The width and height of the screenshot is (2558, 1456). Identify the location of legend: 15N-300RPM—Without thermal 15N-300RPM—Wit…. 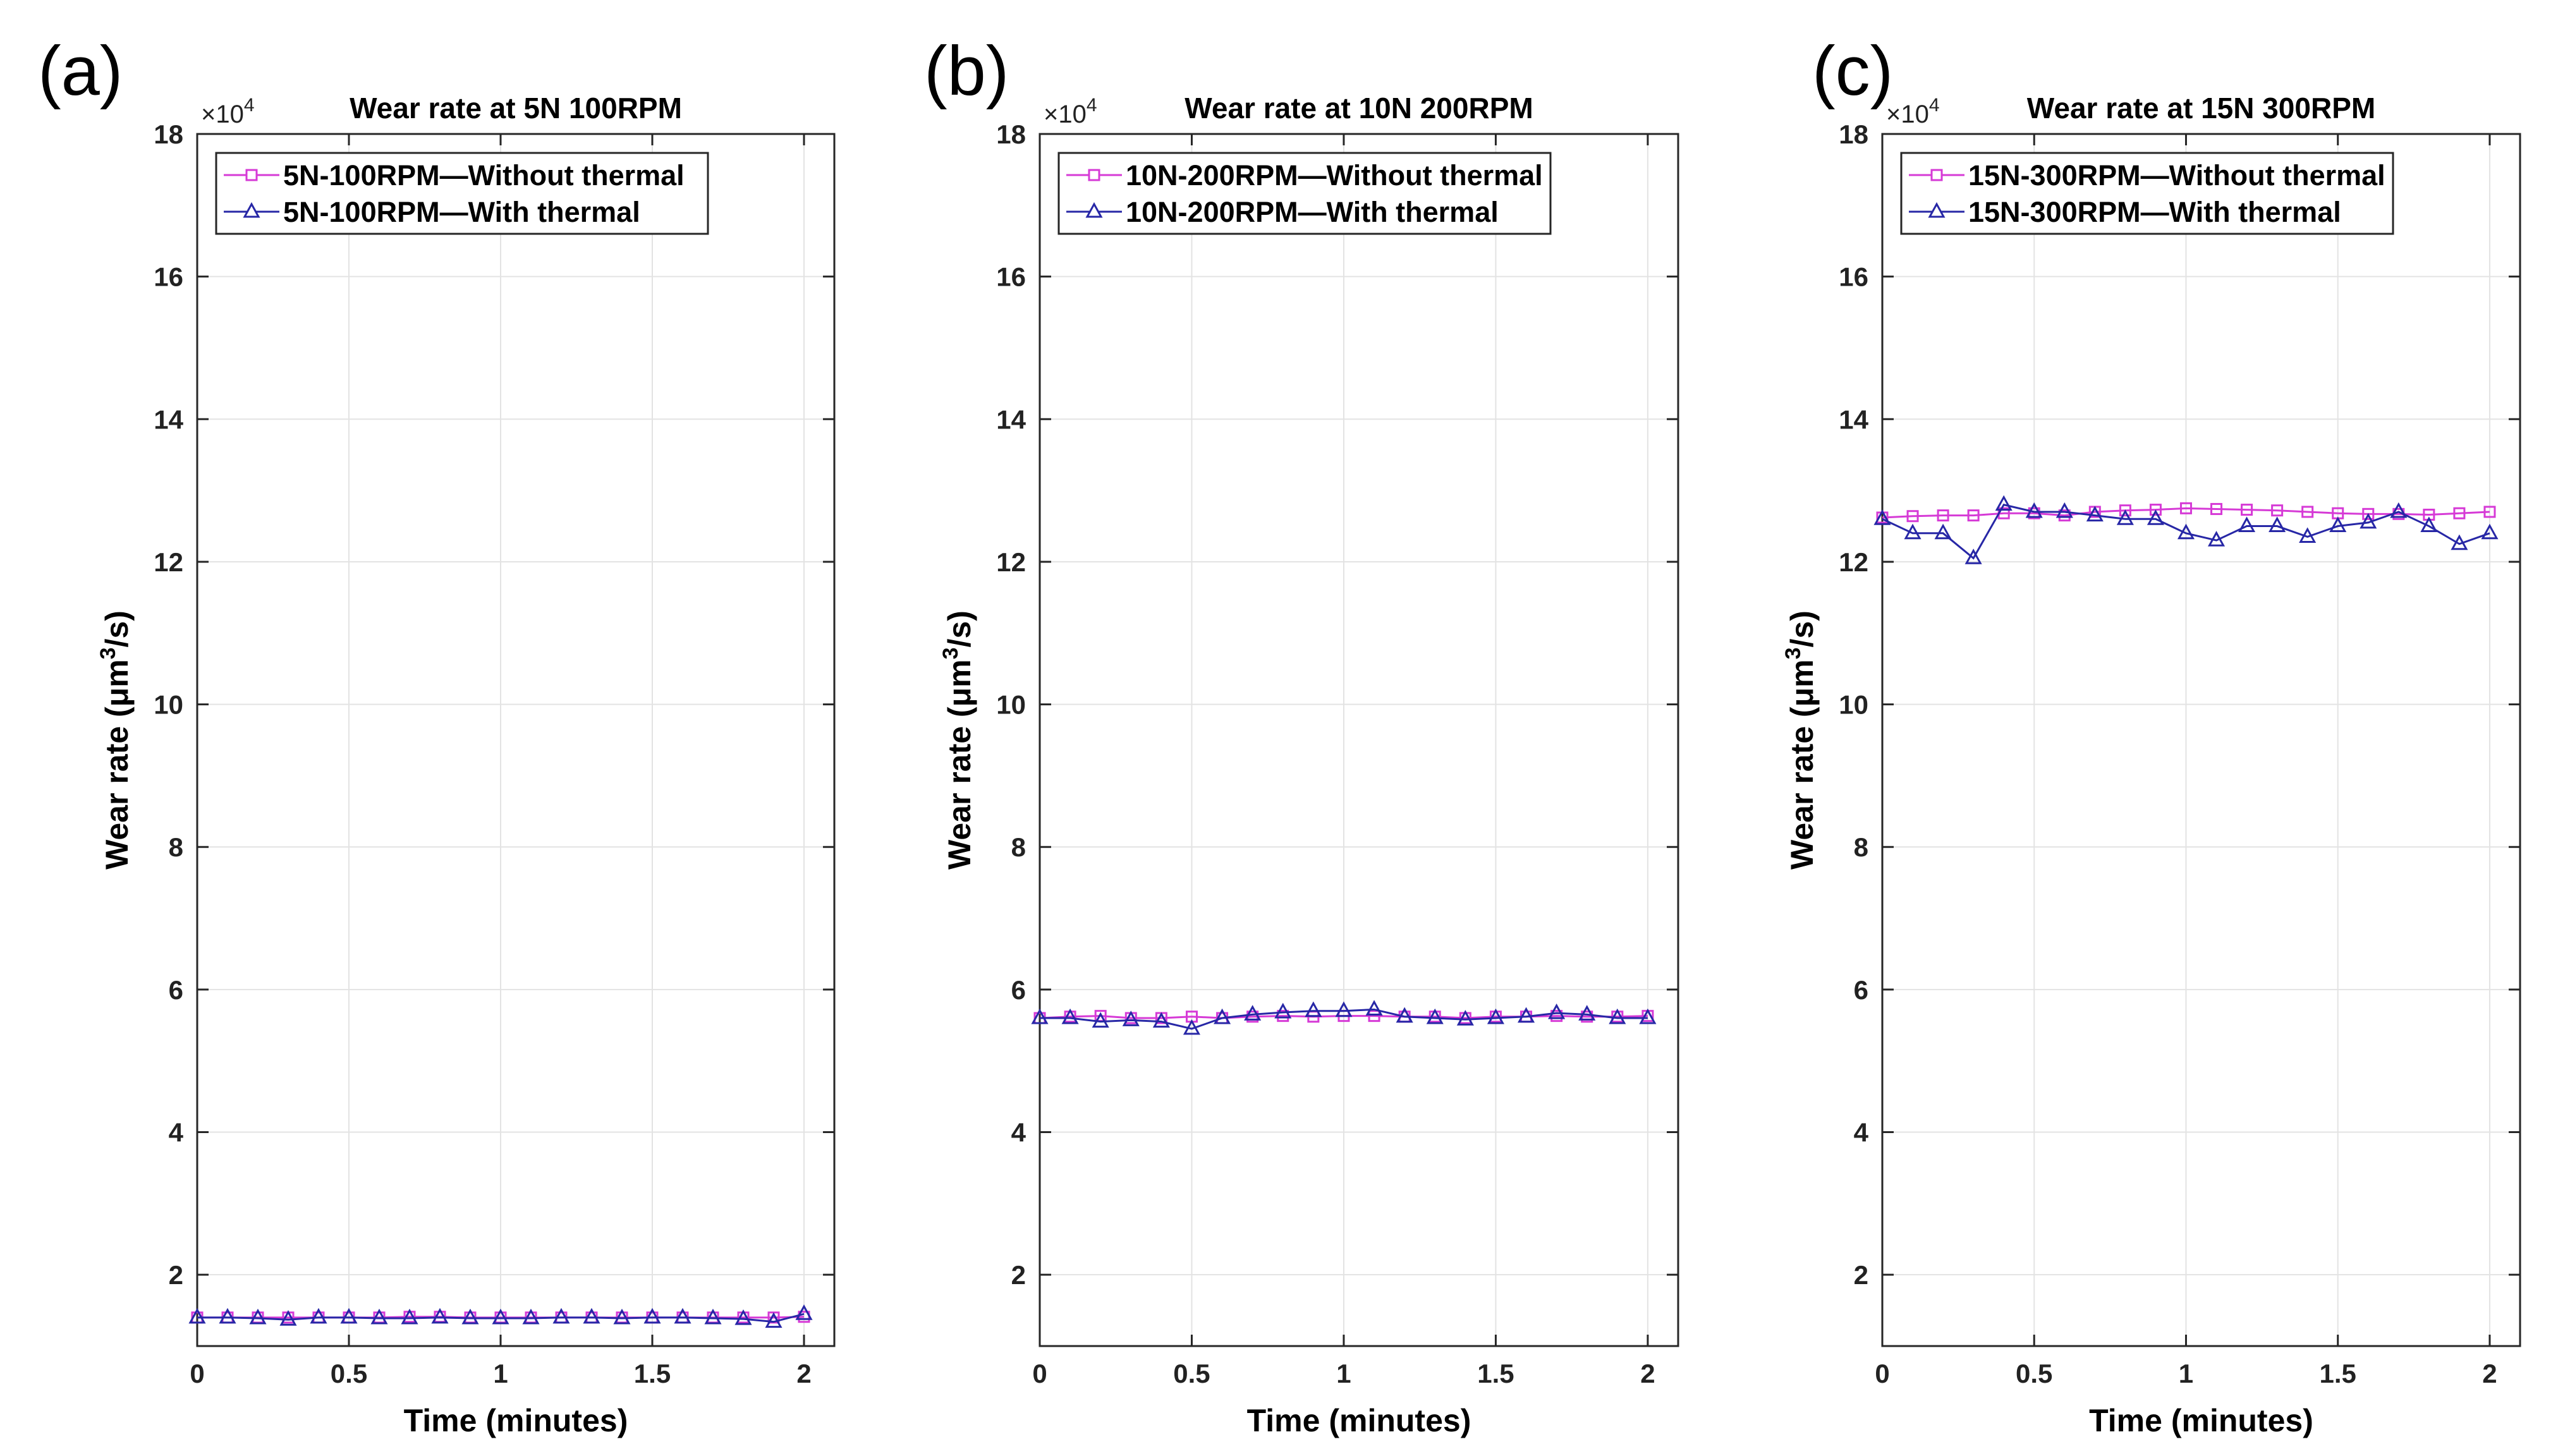
(2147, 193).